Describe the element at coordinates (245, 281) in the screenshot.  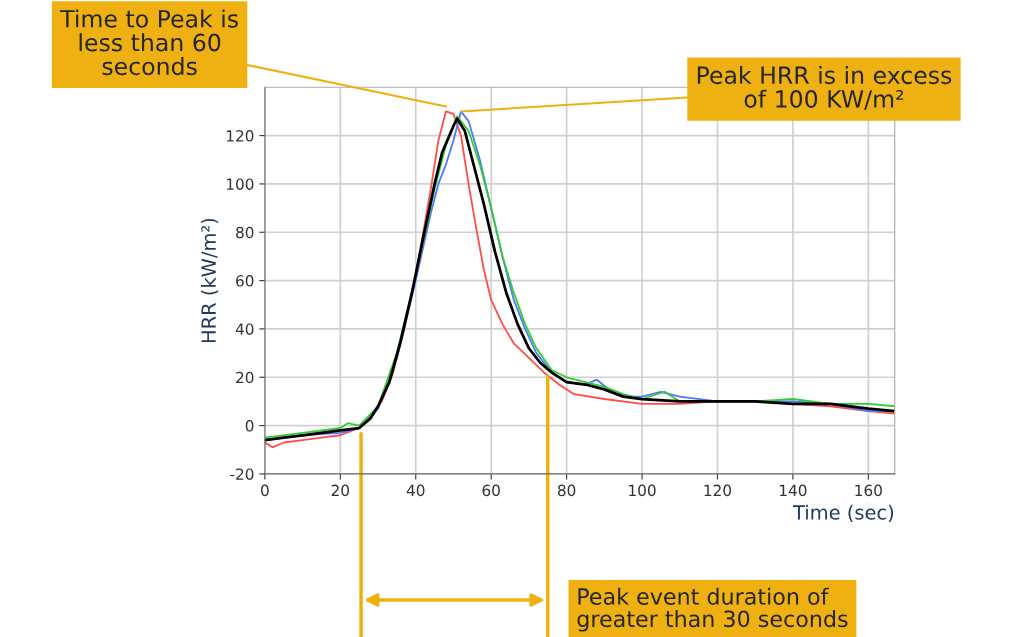
I see `y-tick-label: 60` at that location.